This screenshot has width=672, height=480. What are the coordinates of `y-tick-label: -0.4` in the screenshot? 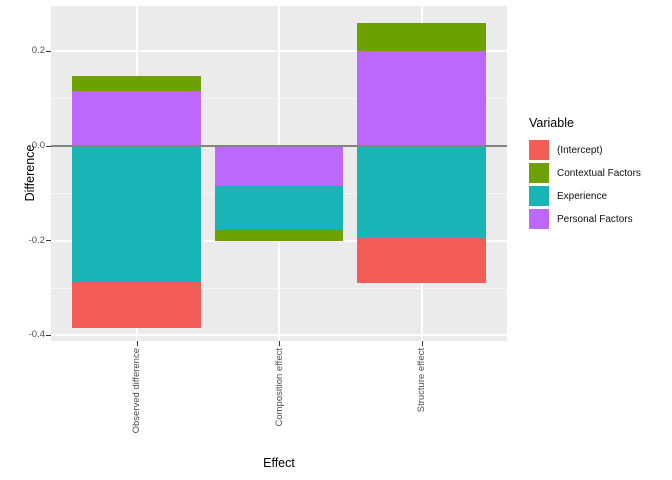 It's located at (36, 335).